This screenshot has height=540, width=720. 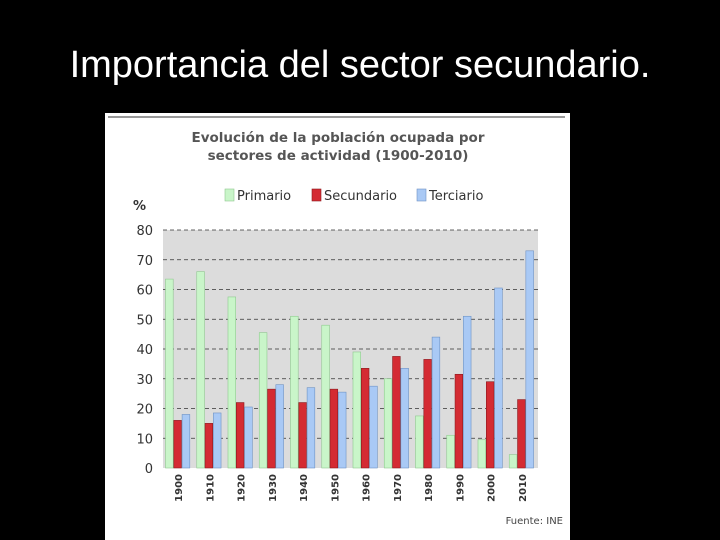 What do you see at coordinates (279, 426) in the screenshot?
I see `bar-terciario-1930` at bounding box center [279, 426].